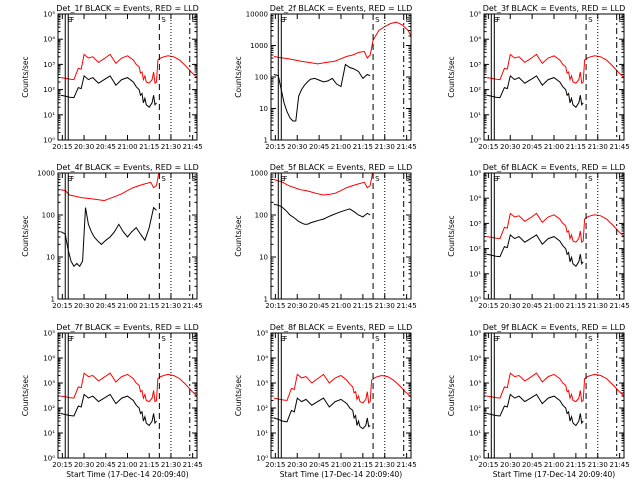 This screenshot has height=480, width=640. What do you see at coordinates (46, 174) in the screenshot?
I see `y-tick-label: 1000` at bounding box center [46, 174].